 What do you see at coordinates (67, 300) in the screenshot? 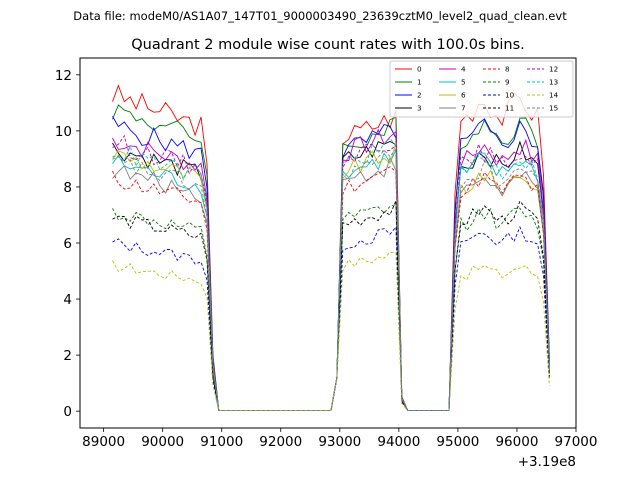
I see `y-tick-label: 4` at bounding box center [67, 300].